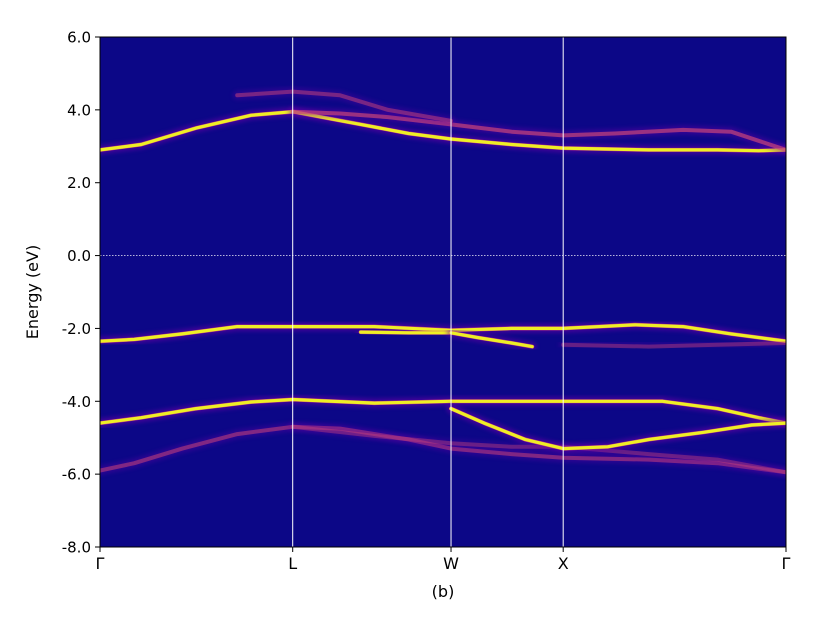  What do you see at coordinates (76, 329) in the screenshot?
I see `y-tick-label: -2.0` at bounding box center [76, 329].